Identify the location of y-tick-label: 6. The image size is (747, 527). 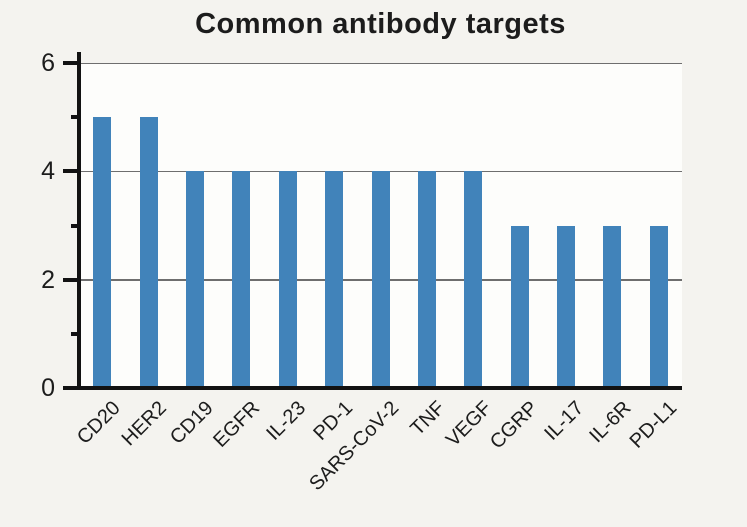
(48, 63).